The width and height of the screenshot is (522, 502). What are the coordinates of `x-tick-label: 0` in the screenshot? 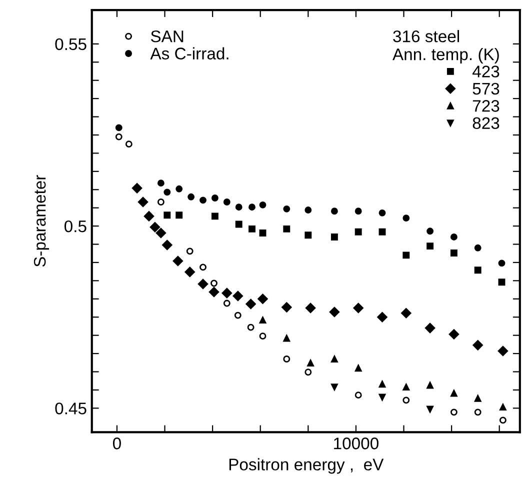 It's located at (116, 444).